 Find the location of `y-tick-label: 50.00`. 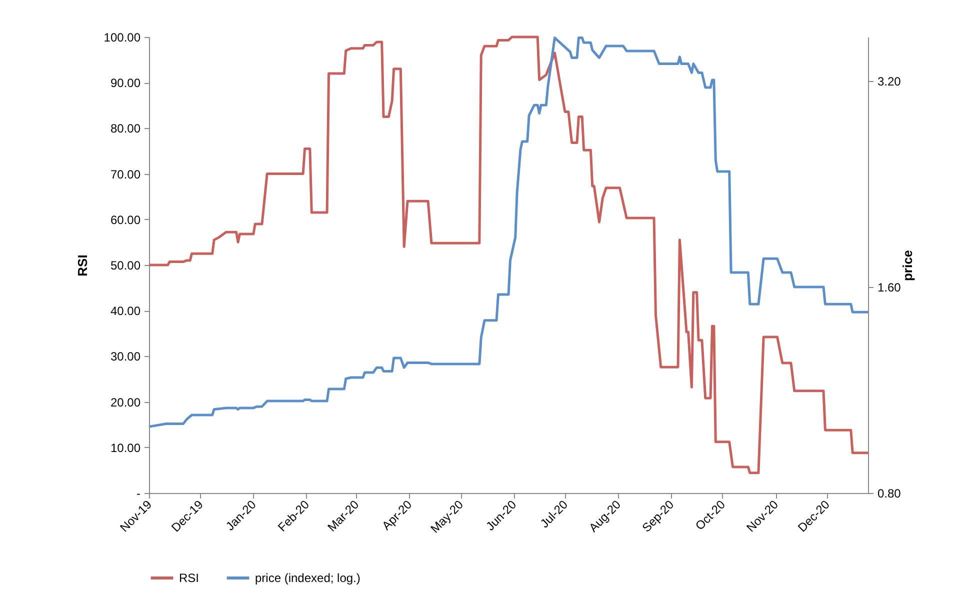

y-tick-label: 50.00 is located at coordinates (125, 265).